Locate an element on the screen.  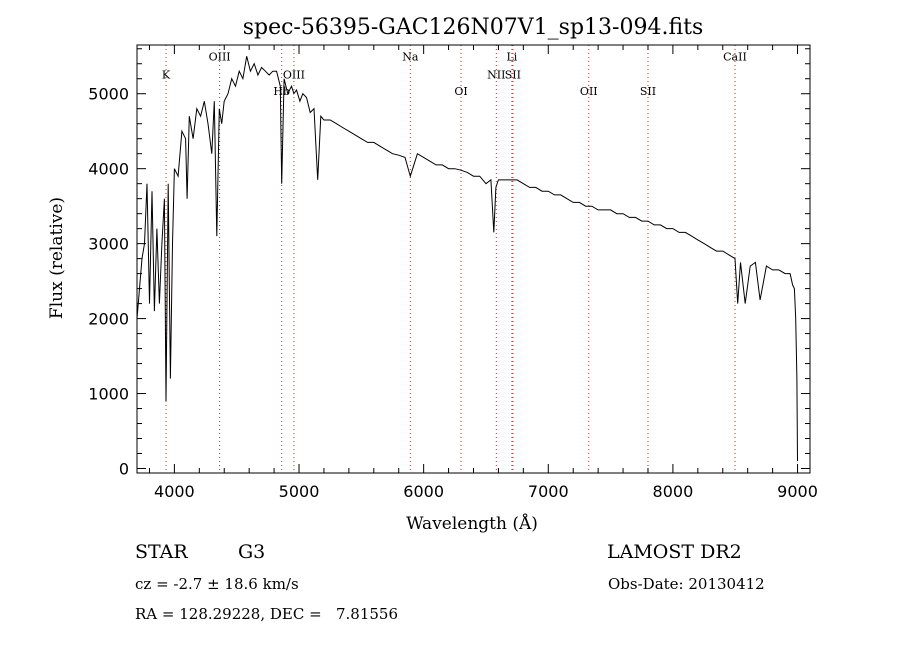
line-label-3: OIII is located at coordinates (294, 75).